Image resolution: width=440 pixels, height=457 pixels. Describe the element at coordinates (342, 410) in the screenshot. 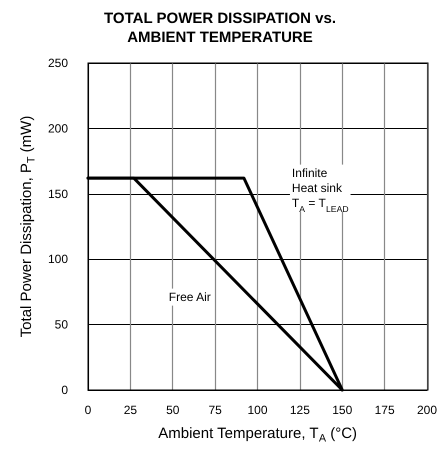

I see `x-tick-label: 150` at that location.